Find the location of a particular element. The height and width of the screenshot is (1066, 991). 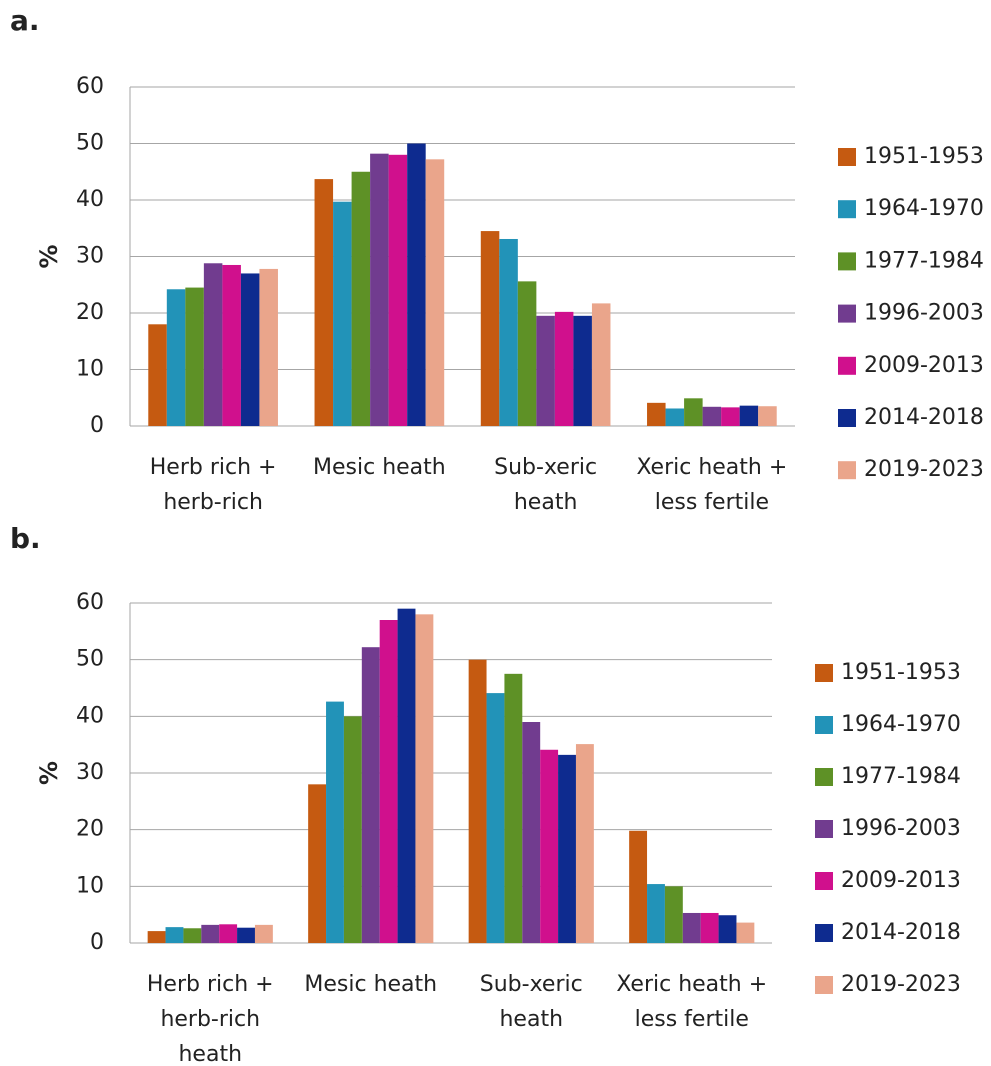

y-tick-label: 50 is located at coordinates (90, 143).